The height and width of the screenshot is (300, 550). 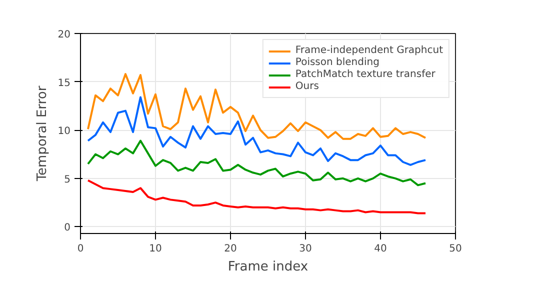 I want to click on x-tick-label: 20, so click(x=230, y=249).